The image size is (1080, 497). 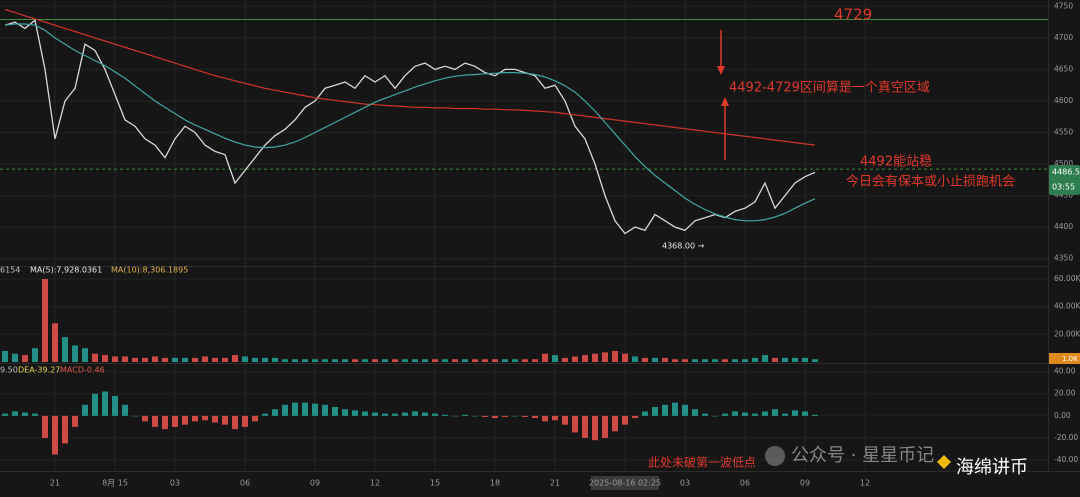 What do you see at coordinates (10, 270) in the screenshot?
I see `legend-prefix: 6154` at bounding box center [10, 270].